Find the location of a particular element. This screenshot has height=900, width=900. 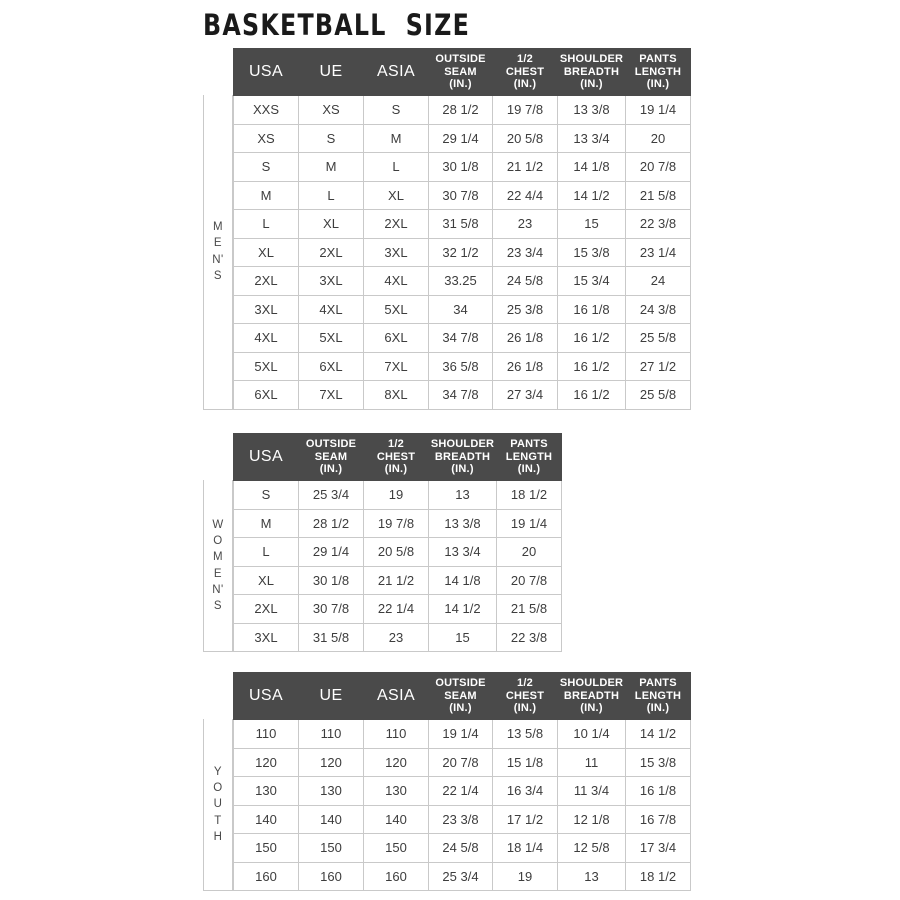

group-label-letter: N' is located at coordinates (218, 259).